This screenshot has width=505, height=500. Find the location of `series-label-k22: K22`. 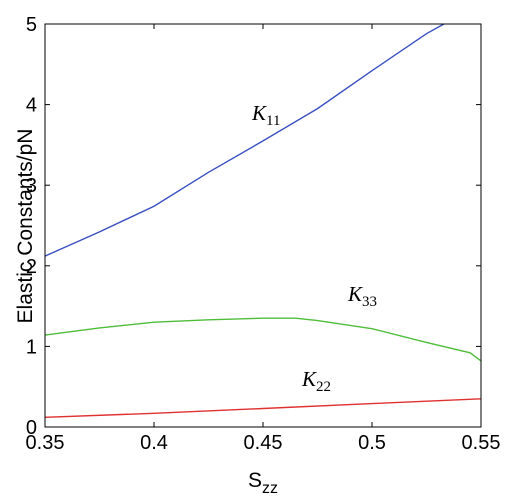

series-label-k22: K22 is located at coordinates (316, 381).